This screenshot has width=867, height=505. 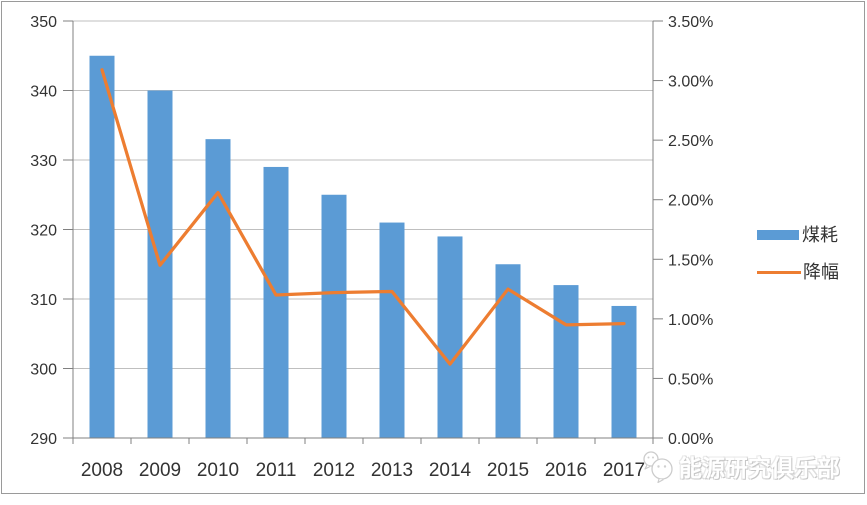 I want to click on left-axis-tick-label: 310, so click(x=43, y=300).